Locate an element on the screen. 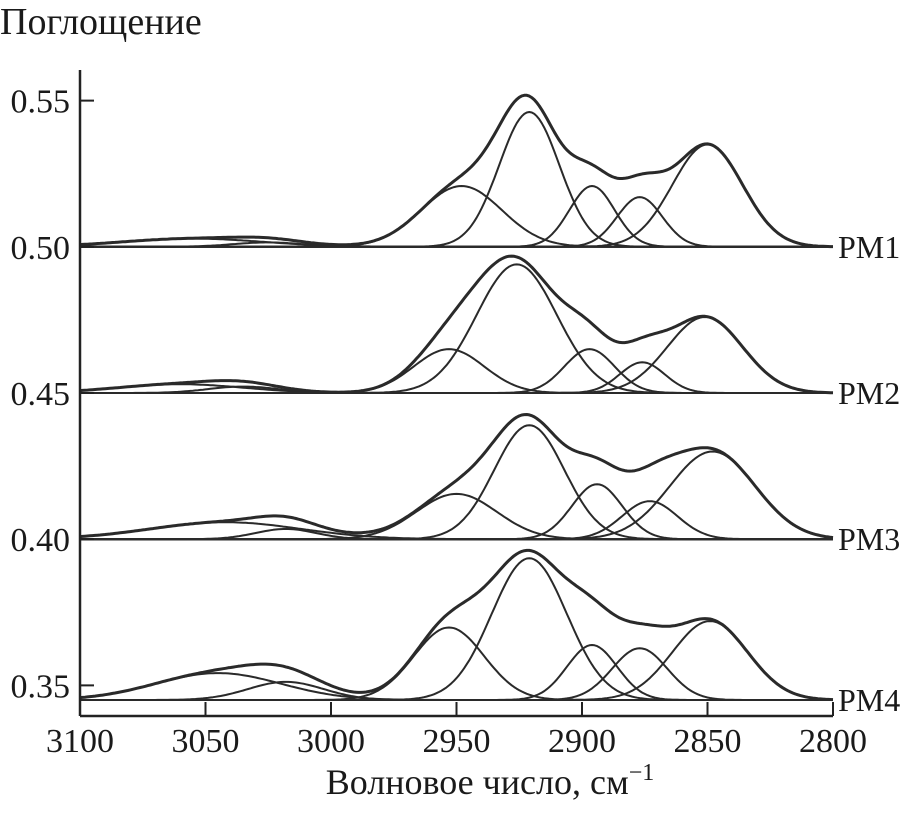 This screenshot has width=922, height=834. y-tick-label-5: 0.55 is located at coordinates (41, 102).